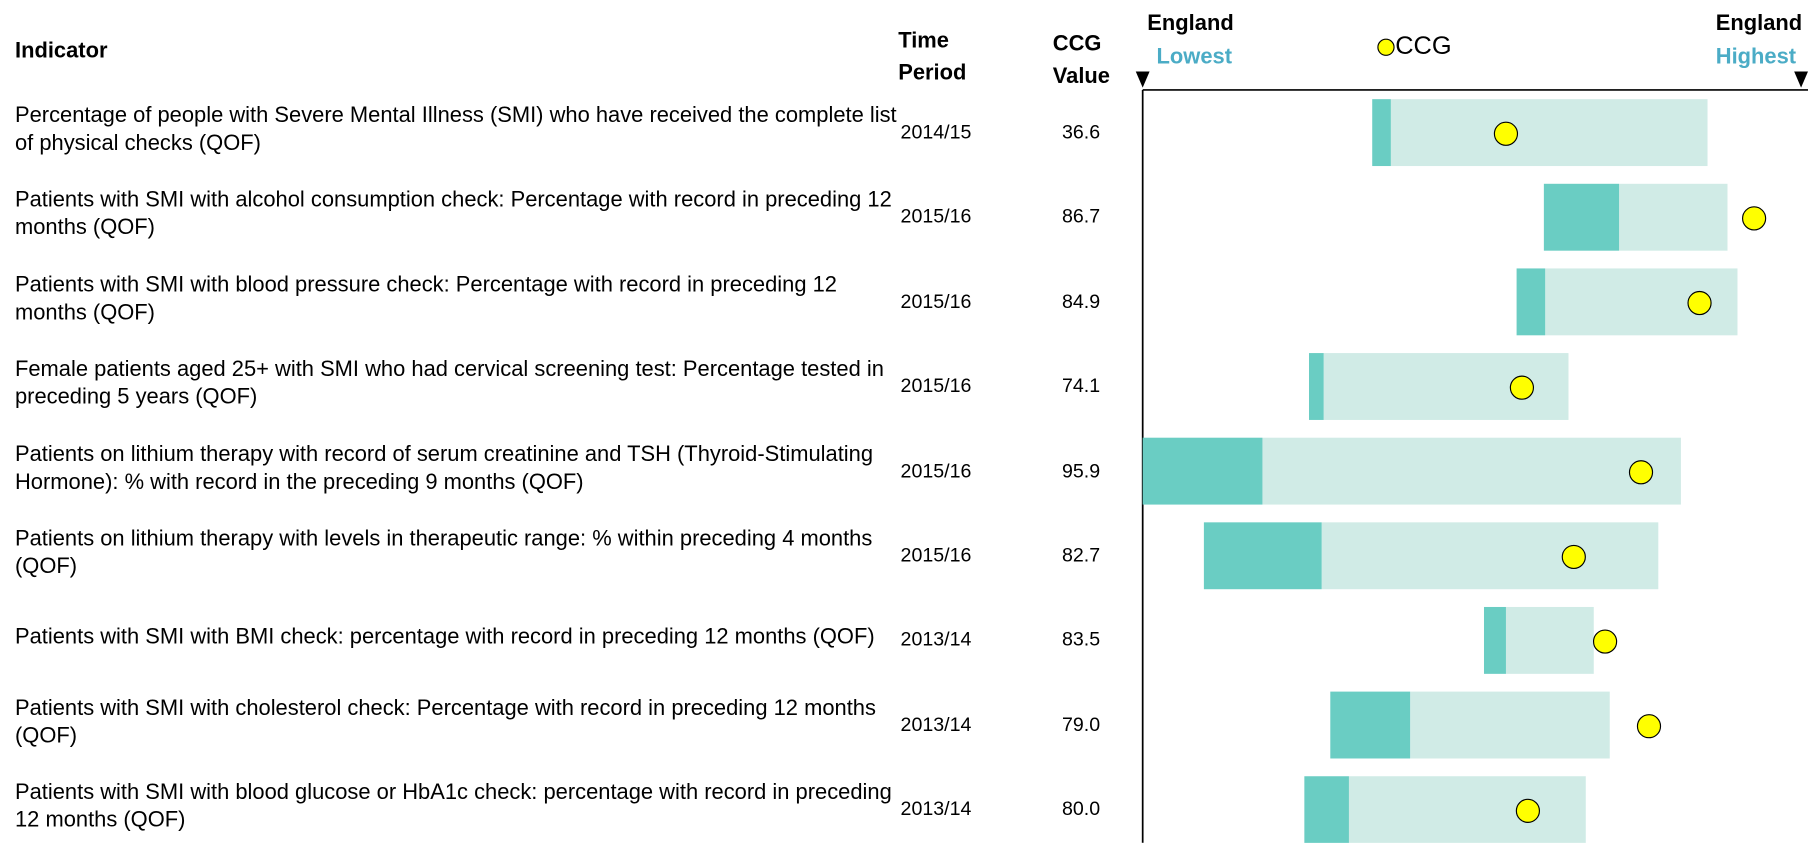 This screenshot has width=1808, height=843. I want to click on header-highest: Highest, so click(1756, 57).